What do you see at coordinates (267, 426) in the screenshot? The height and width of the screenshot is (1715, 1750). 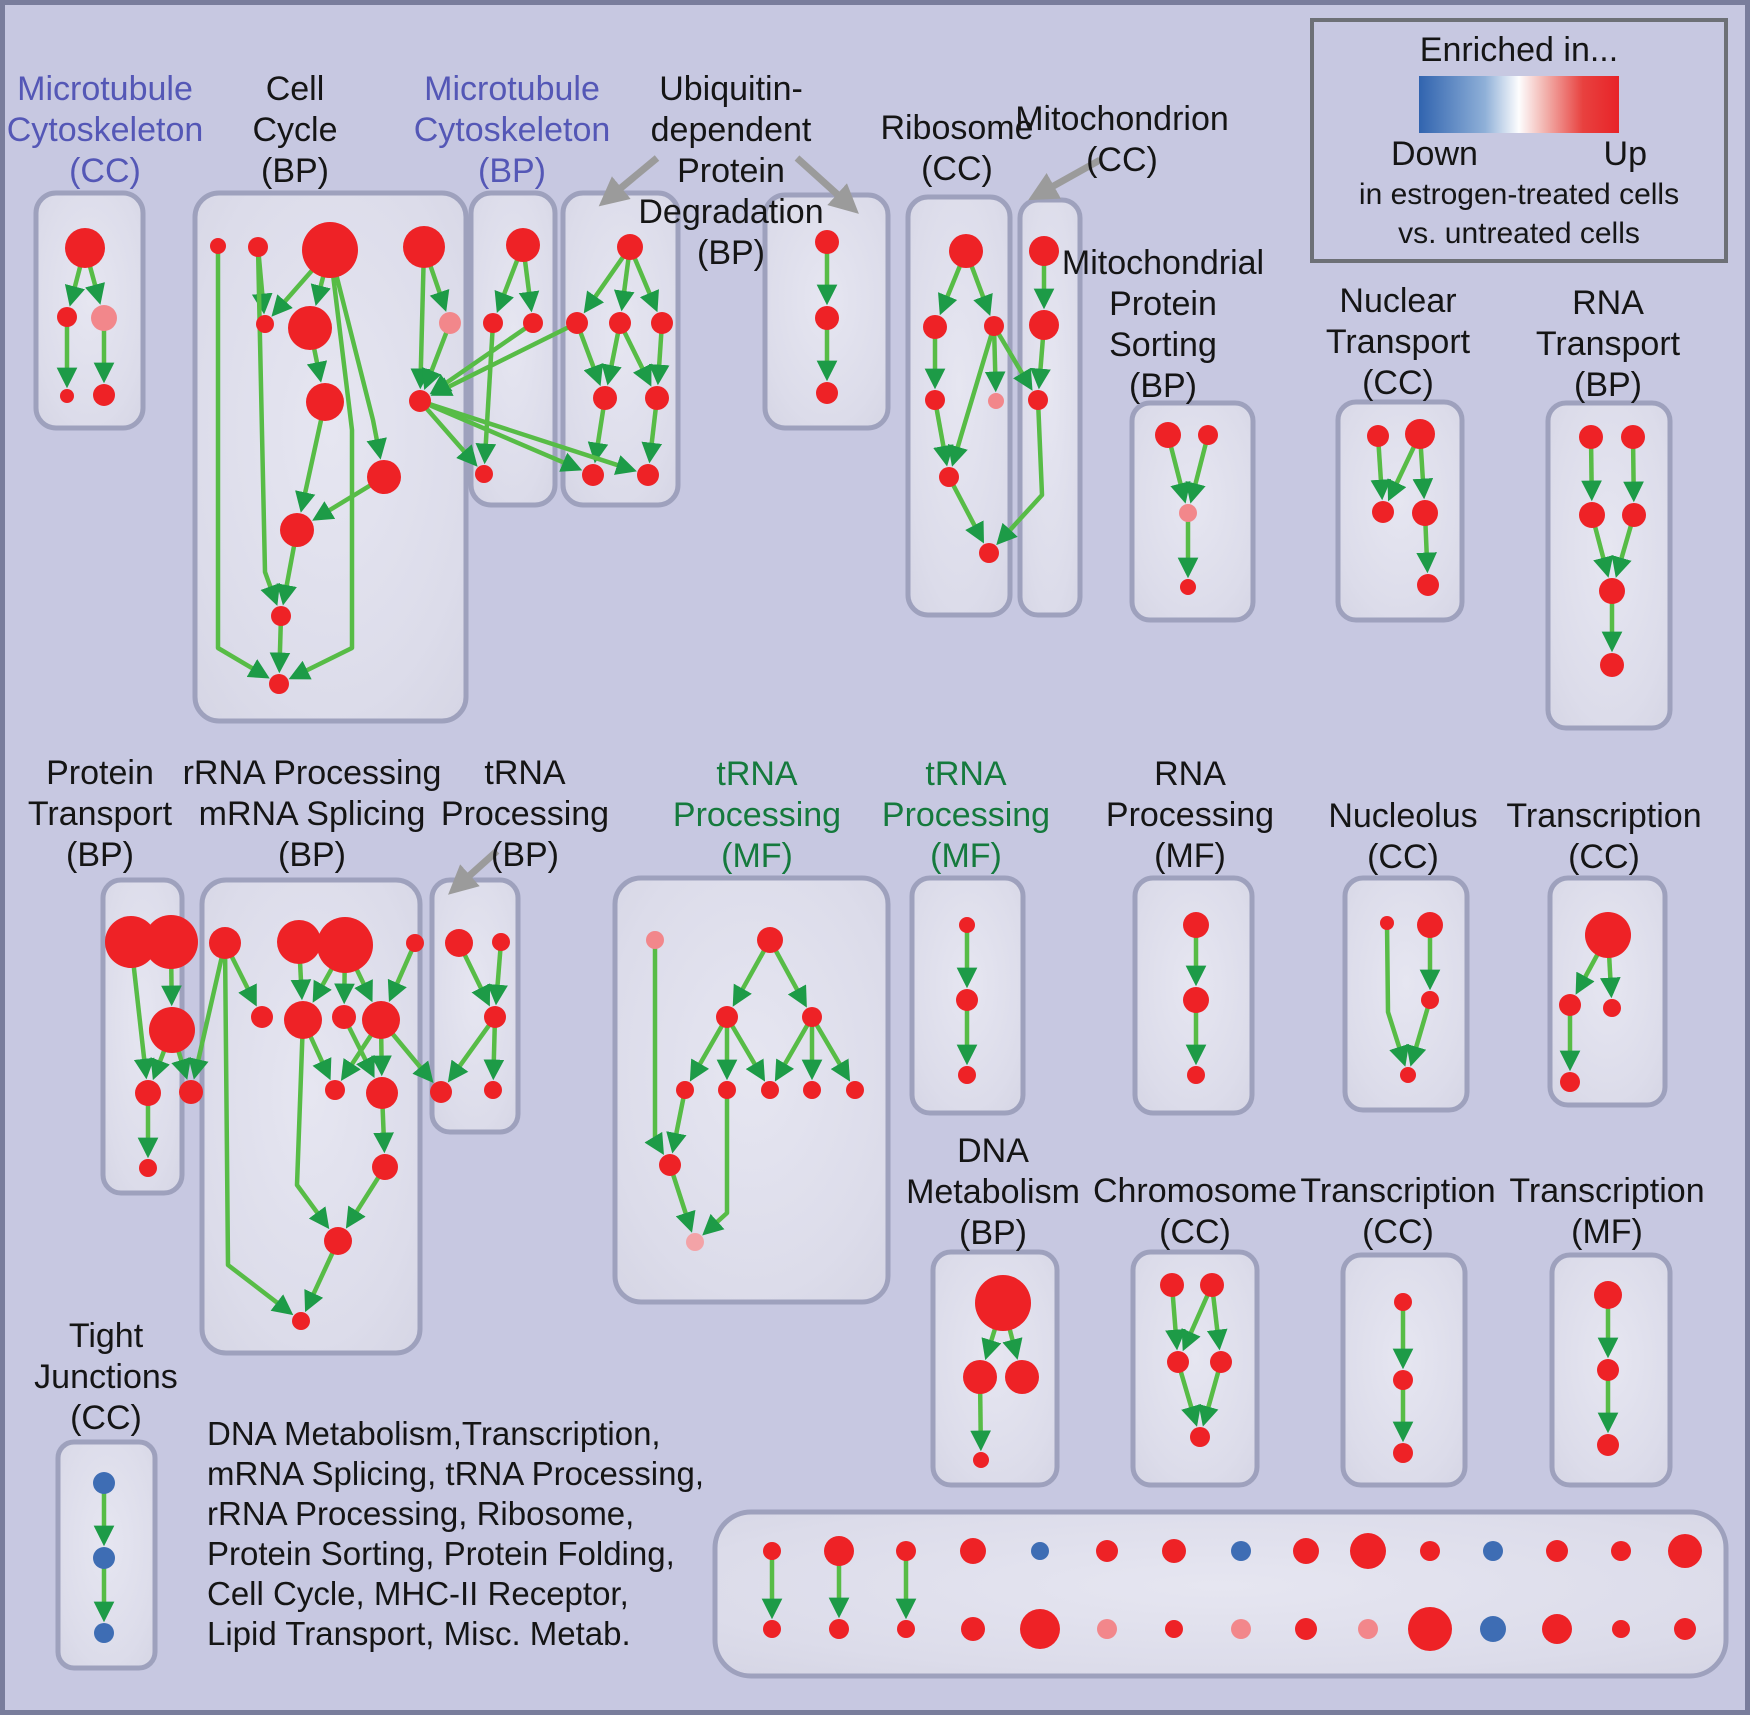 I see `edge-c1-c11` at bounding box center [267, 426].